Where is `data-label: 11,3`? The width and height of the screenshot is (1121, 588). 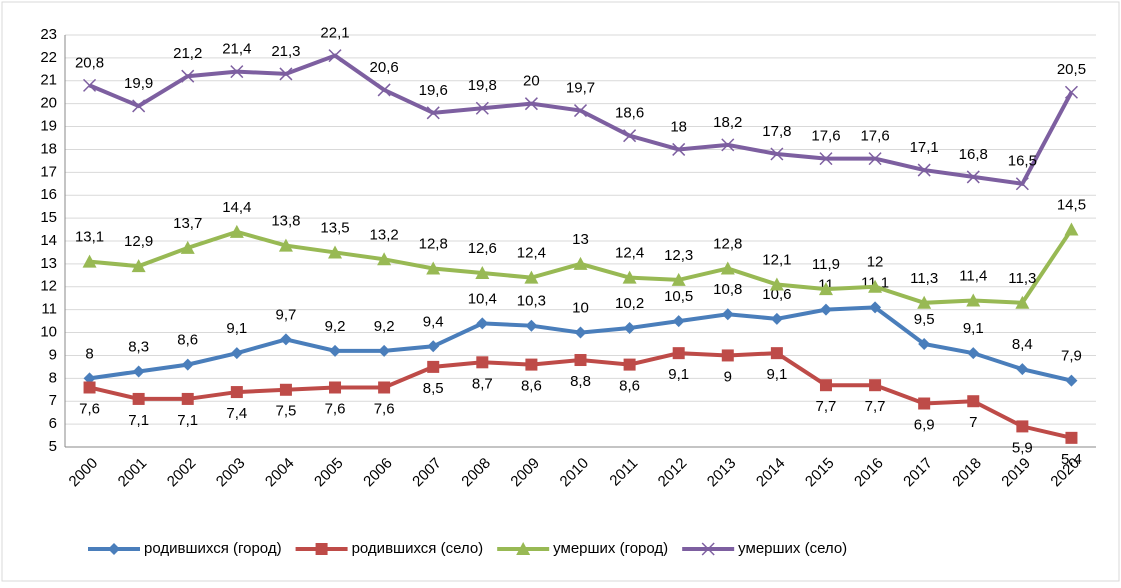
data-label: 11,3 is located at coordinates (1022, 278).